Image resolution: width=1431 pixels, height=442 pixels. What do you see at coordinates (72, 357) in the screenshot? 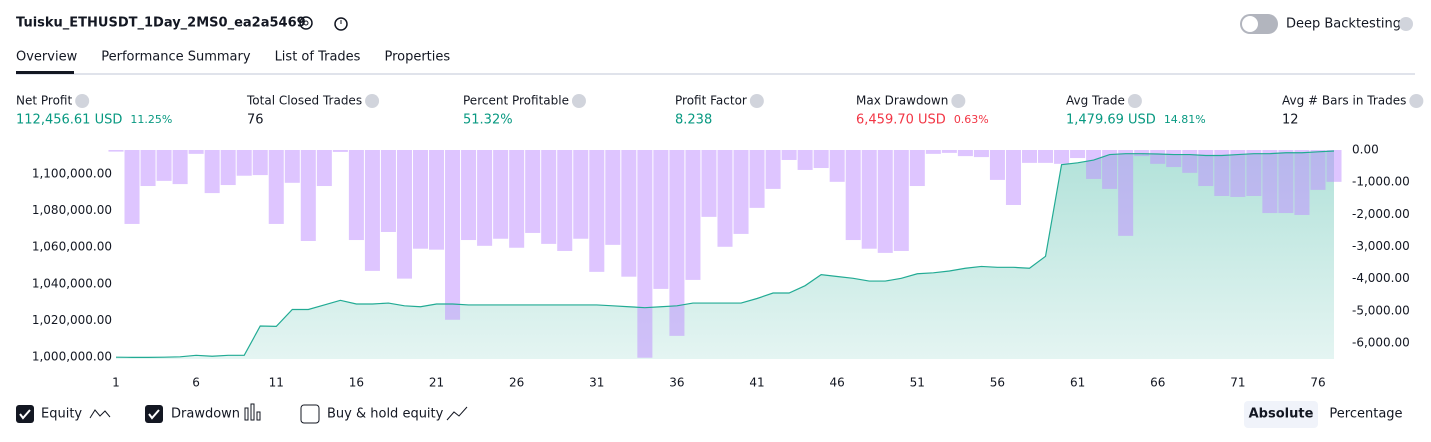
I see `y-tick-label: 1,000,000.00` at bounding box center [72, 357].